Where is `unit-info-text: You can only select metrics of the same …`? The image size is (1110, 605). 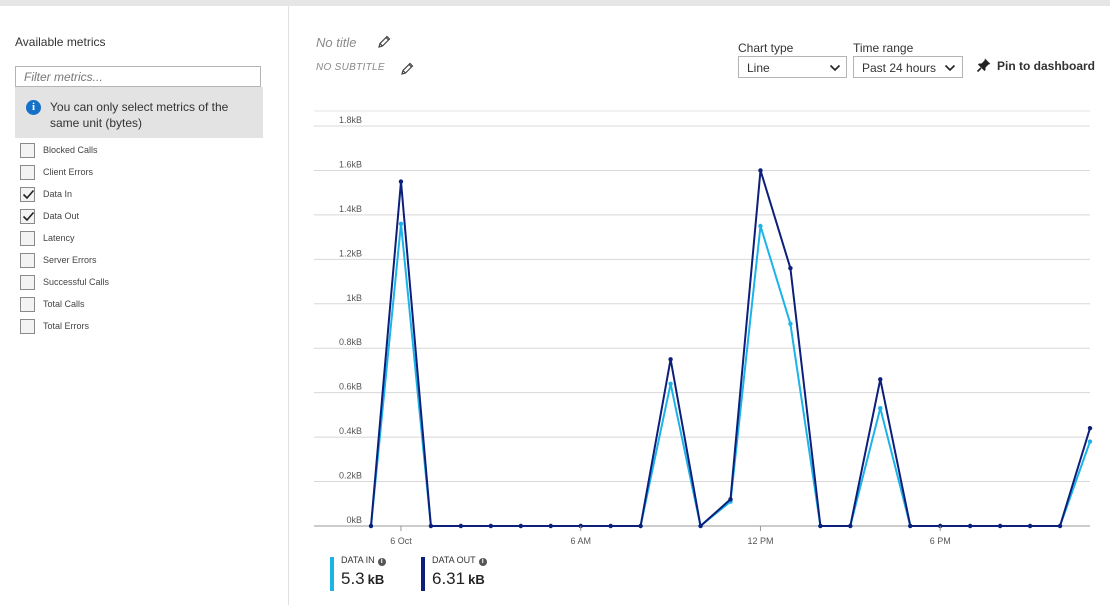 unit-info-text: You can only select metrics of the same … is located at coordinates (139, 115).